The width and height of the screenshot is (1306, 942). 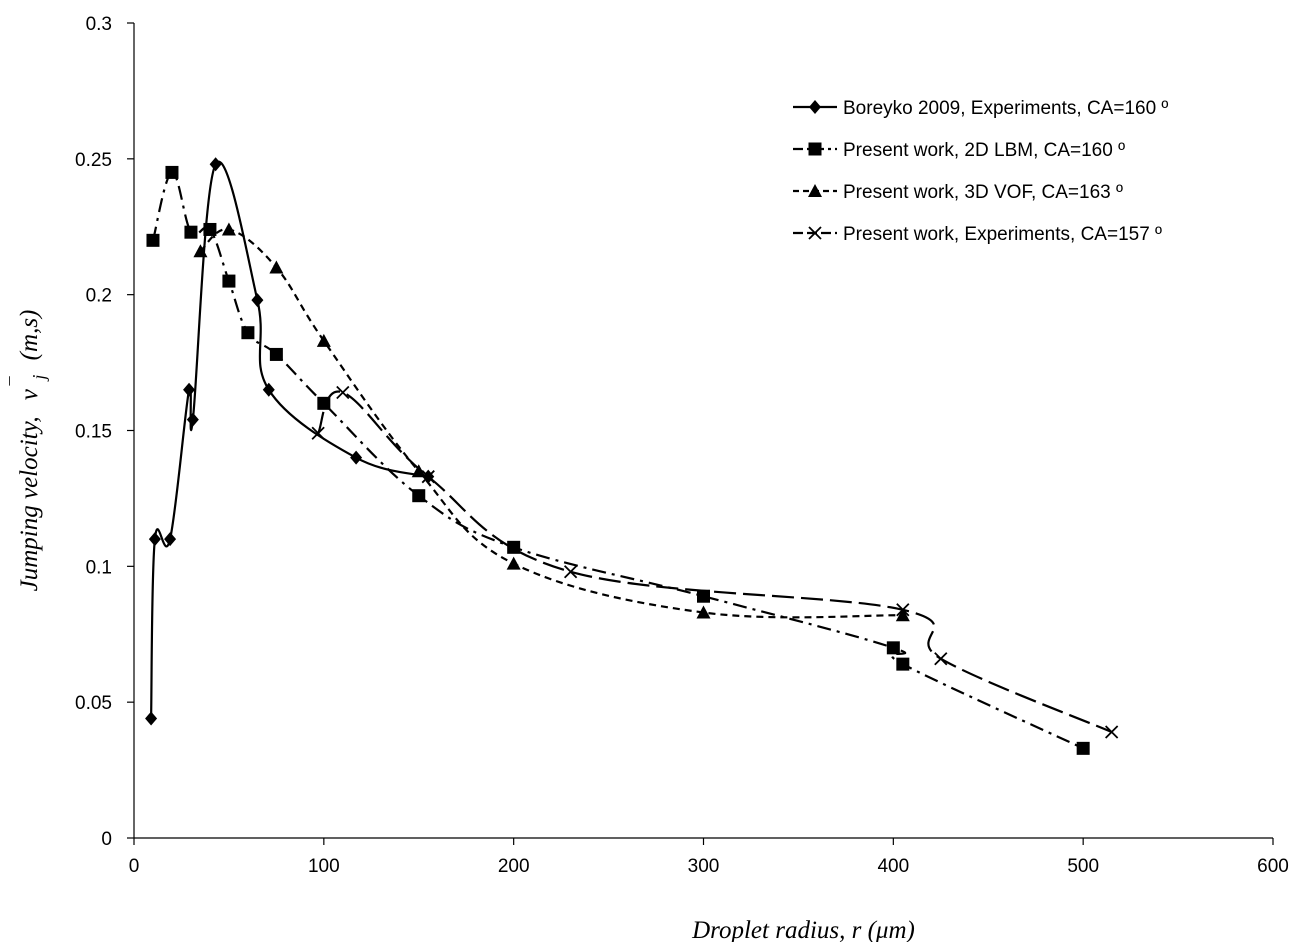 I want to click on y-tick-label: 0.15, so click(x=93, y=432).